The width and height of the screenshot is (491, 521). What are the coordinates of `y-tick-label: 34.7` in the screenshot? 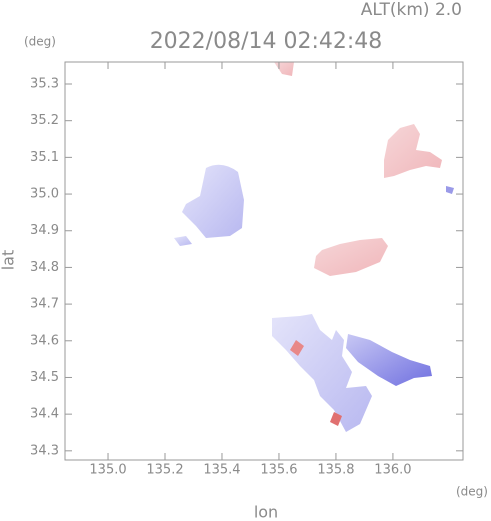 It's located at (44, 304).